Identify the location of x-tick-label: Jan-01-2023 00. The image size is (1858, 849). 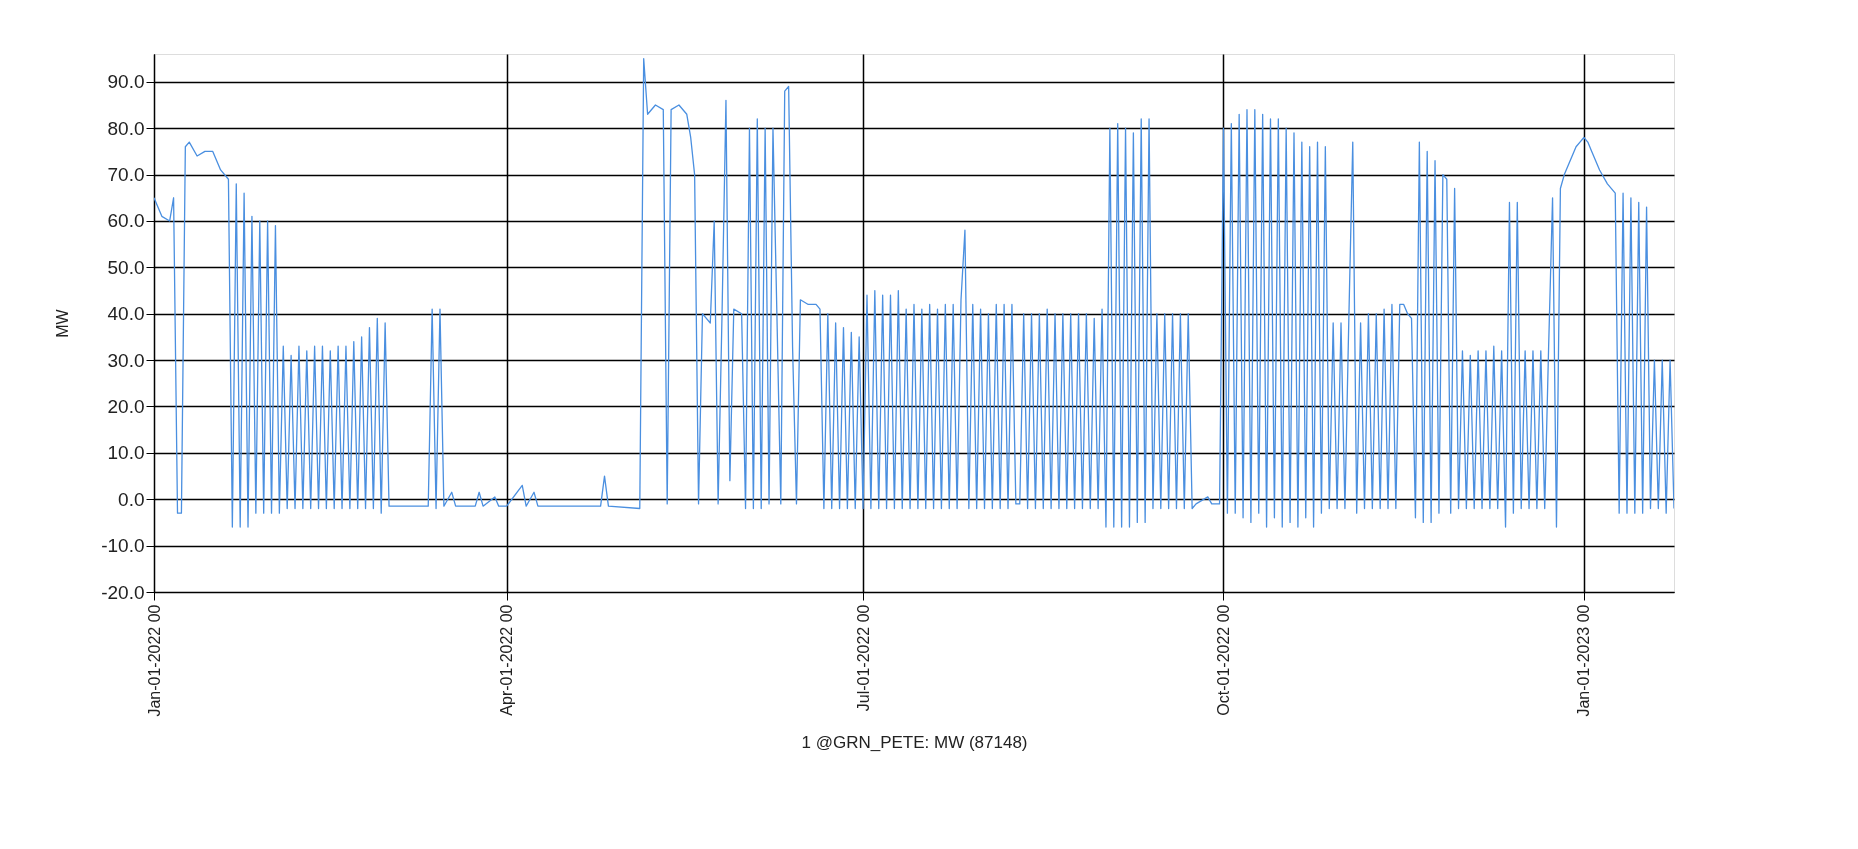
(1584, 660).